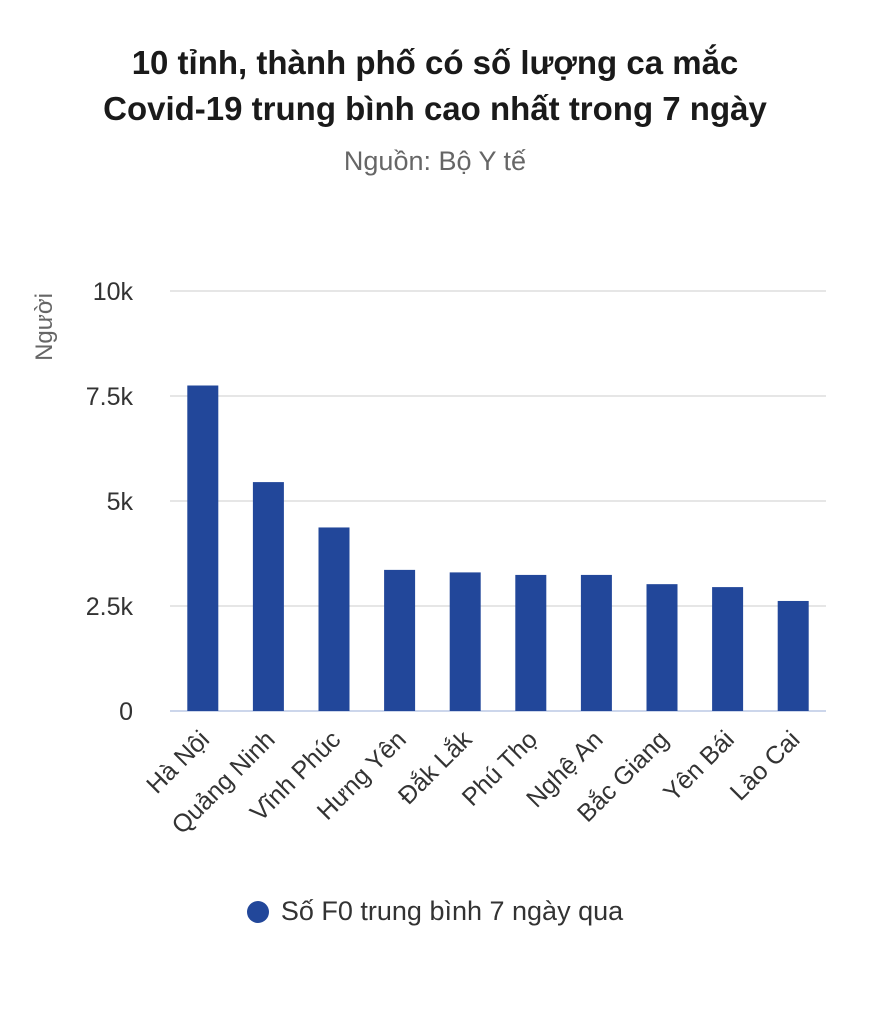 Image resolution: width=870 pixels, height=1015 pixels. I want to click on y-tick-label: 0, so click(126, 712).